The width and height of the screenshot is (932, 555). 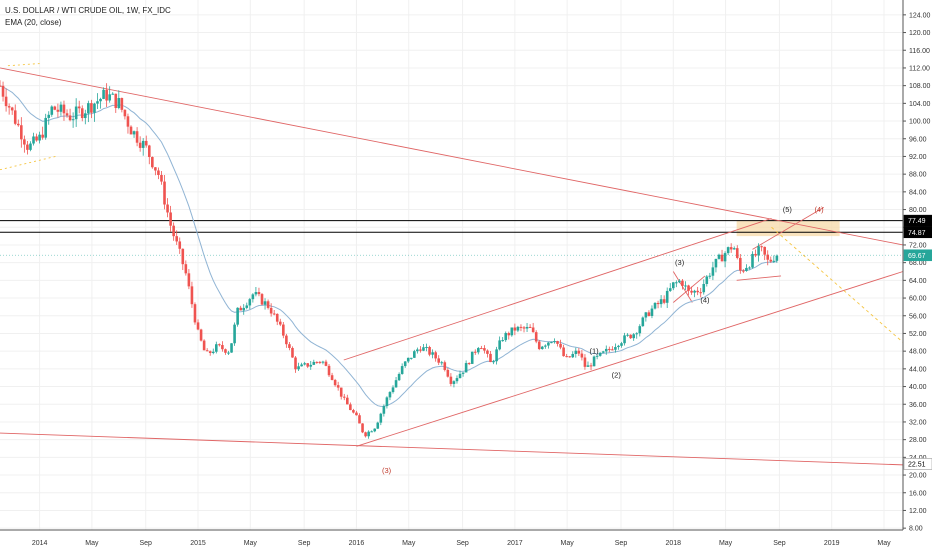 I want to click on y-tick-label: 8.00, so click(x=916, y=529).